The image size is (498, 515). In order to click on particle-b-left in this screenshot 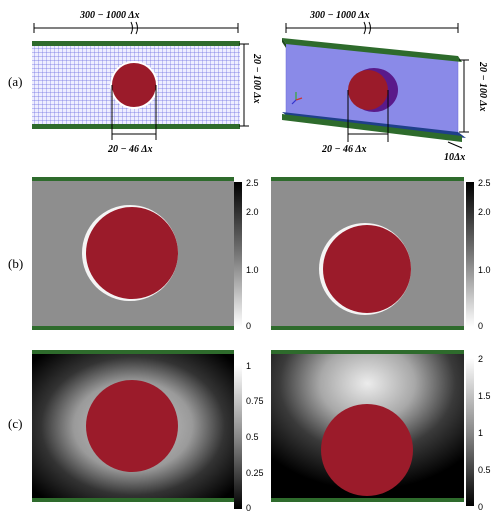, I will do `click(132, 253)`.